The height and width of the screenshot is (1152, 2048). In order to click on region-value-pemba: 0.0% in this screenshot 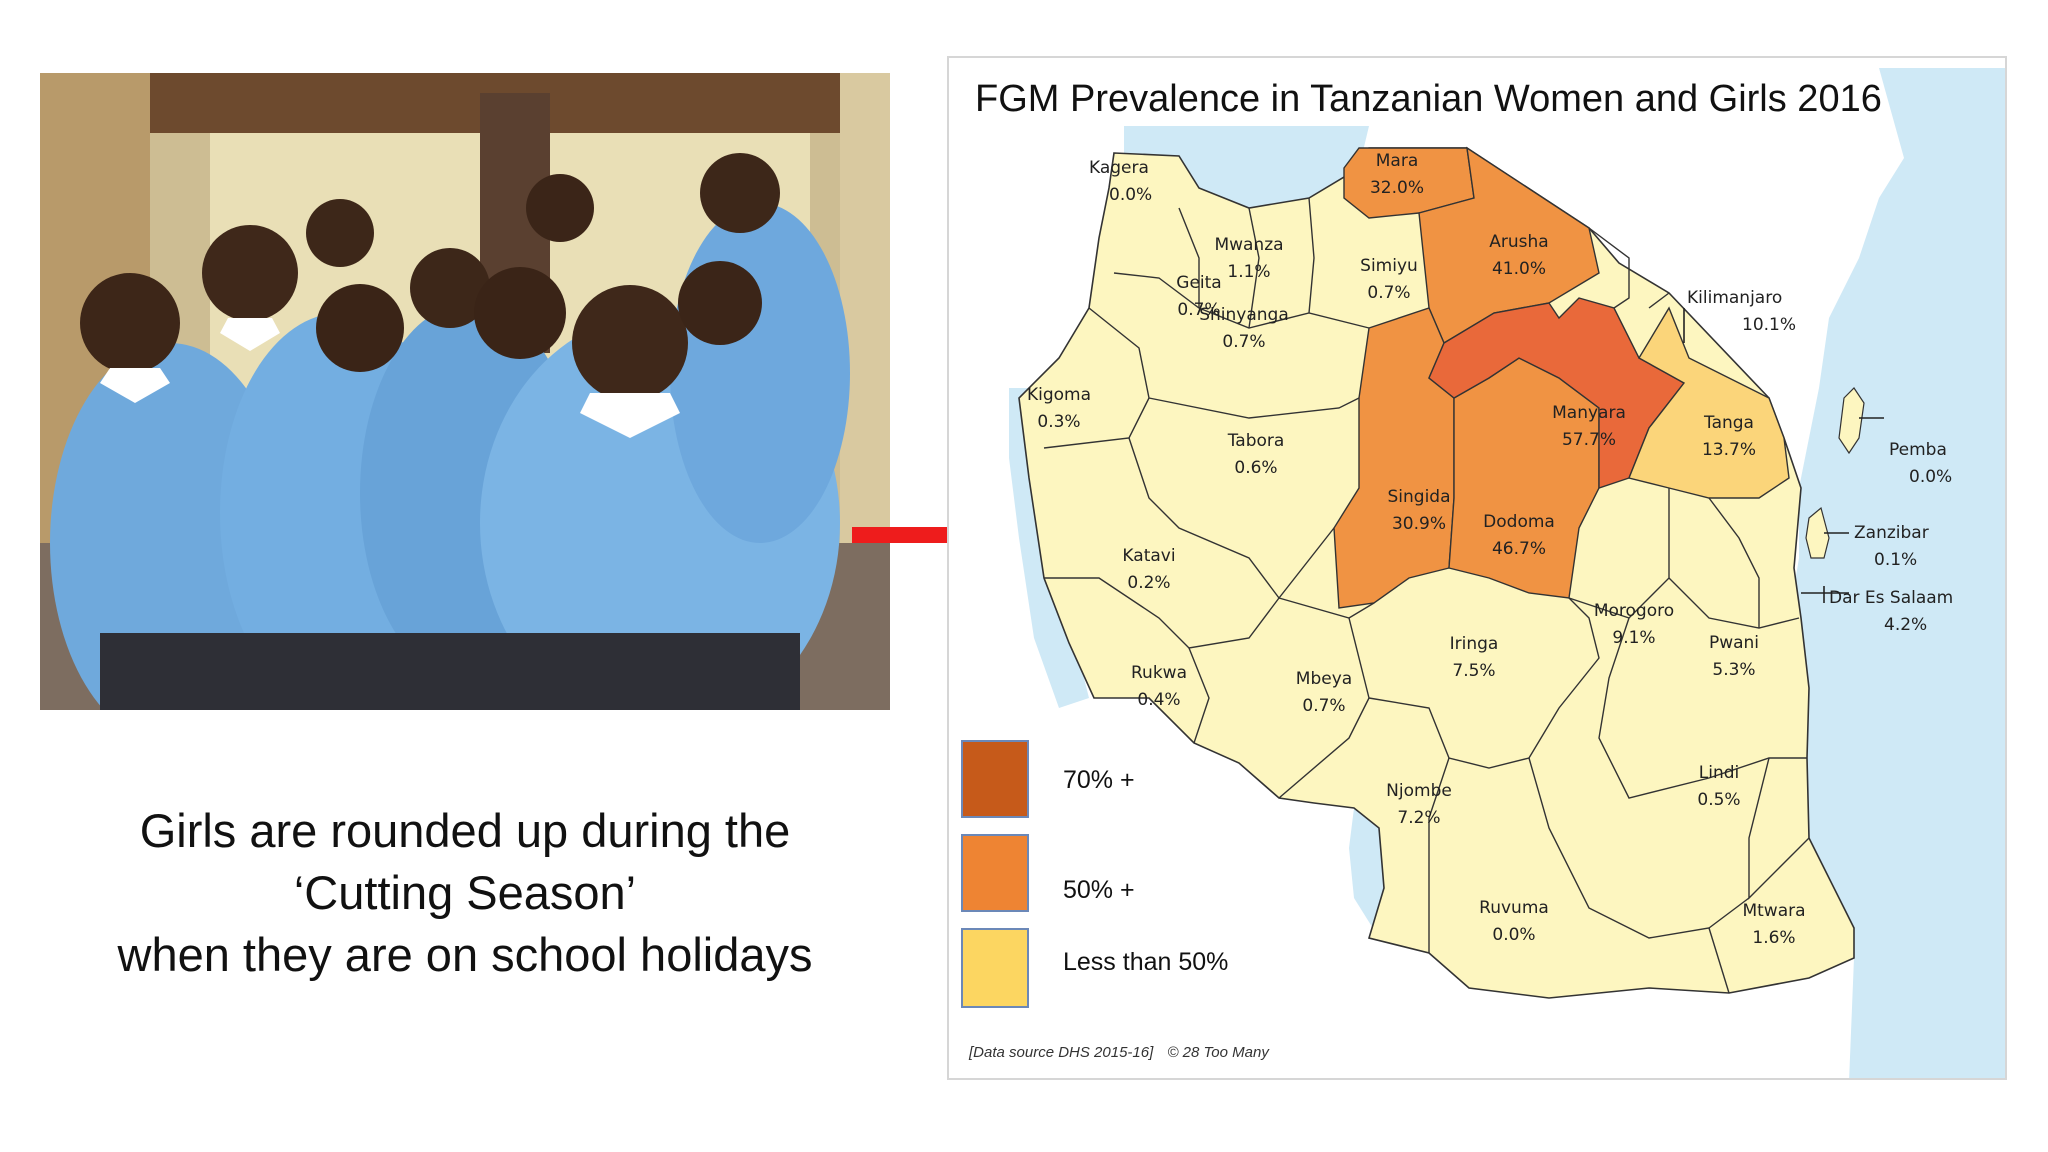, I will do `click(1930, 477)`.